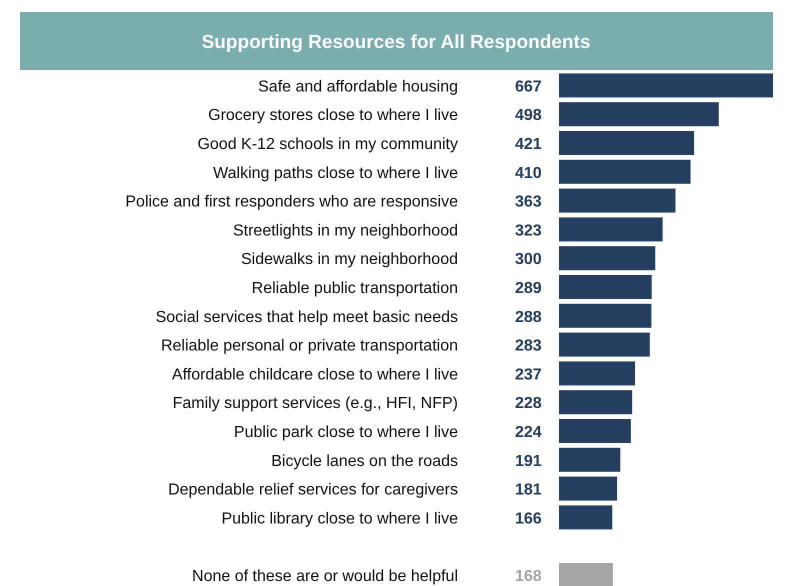 This screenshot has height=586, width=786. I want to click on data-label: 237, so click(528, 375).